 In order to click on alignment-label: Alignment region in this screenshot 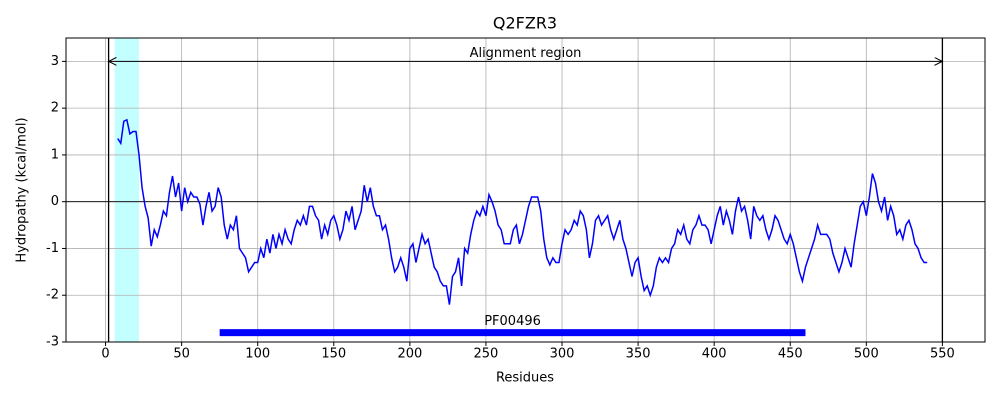, I will do `click(526, 53)`.